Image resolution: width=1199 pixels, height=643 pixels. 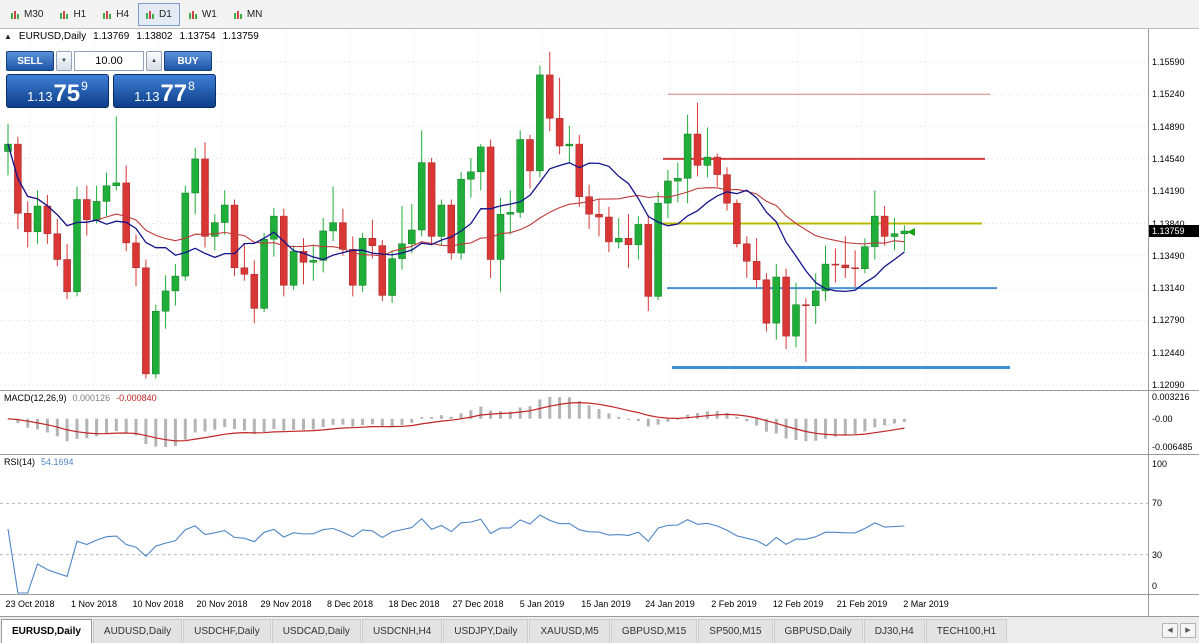 What do you see at coordinates (159, 14) in the screenshot?
I see `timeframe-button-d1: D1` at bounding box center [159, 14].